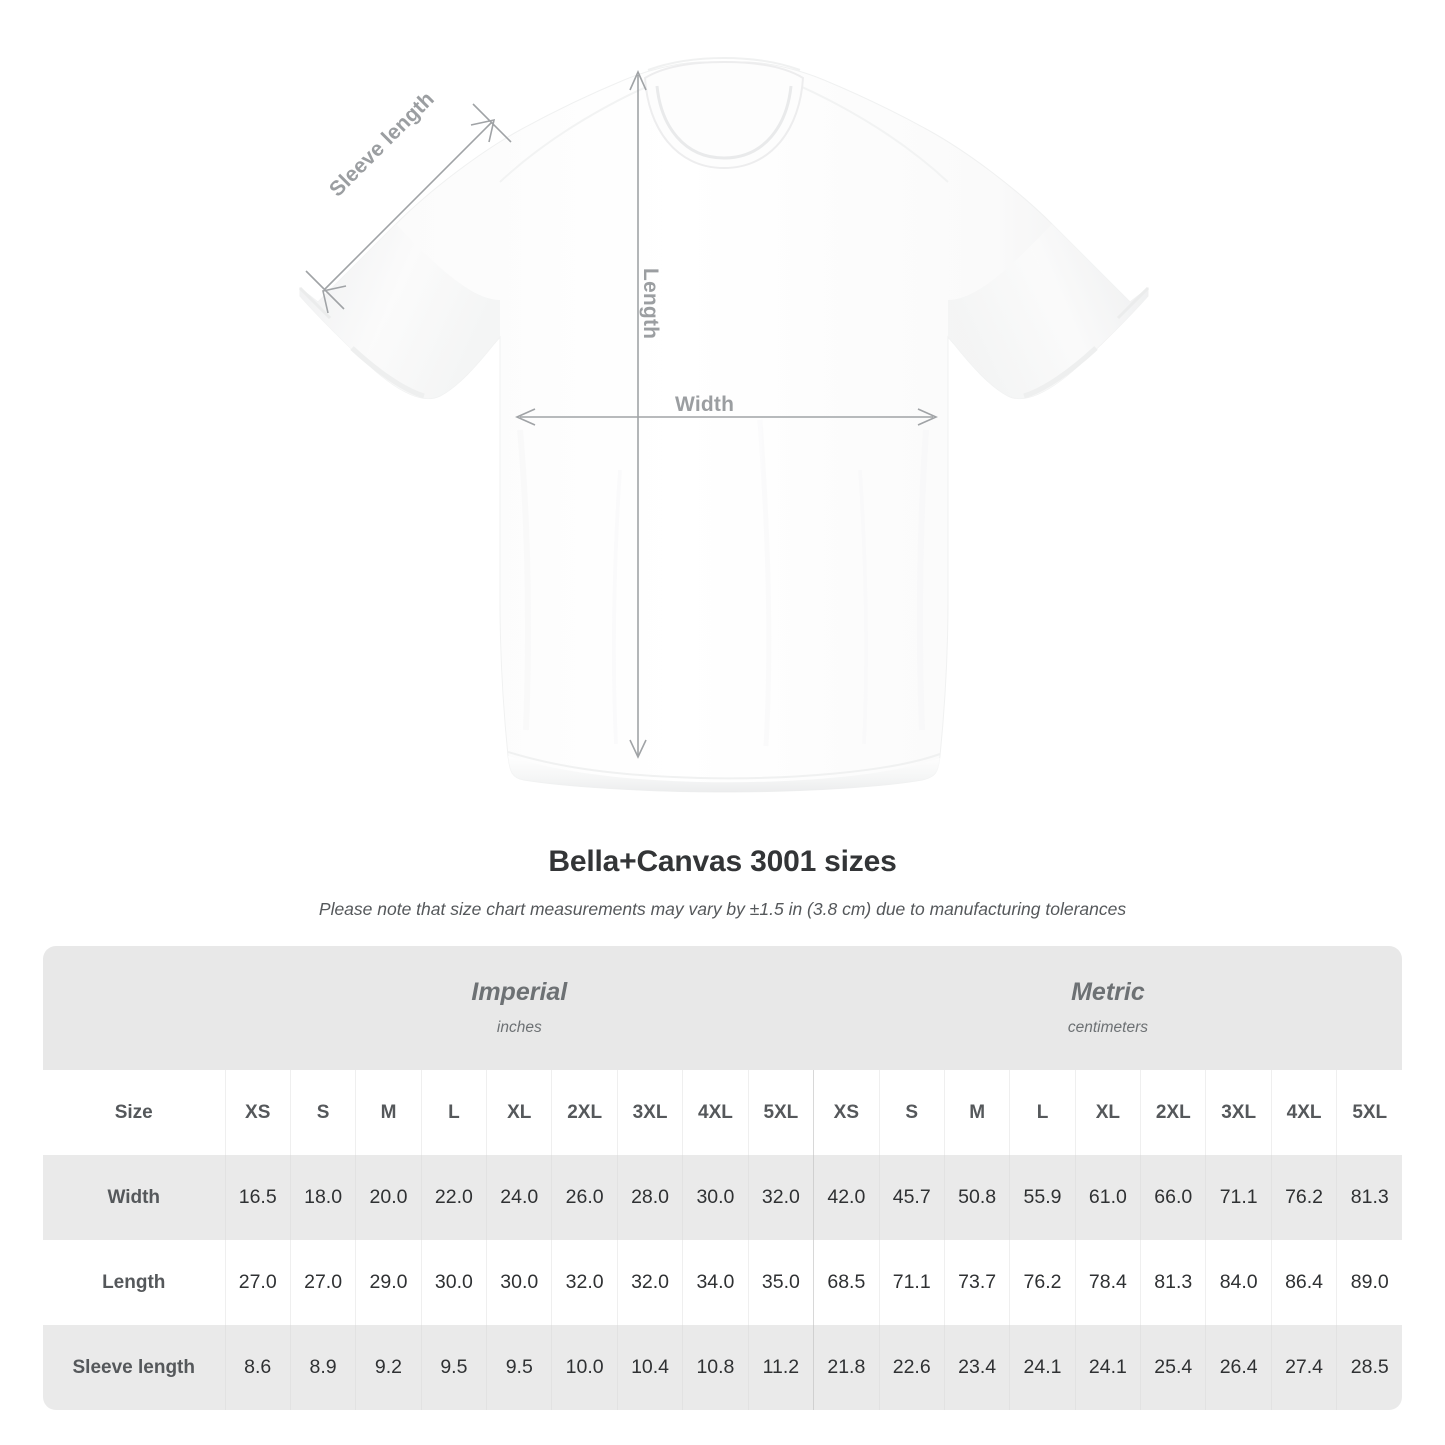 The image size is (1445, 1445). I want to click on hem-stitch, so click(724, 765).